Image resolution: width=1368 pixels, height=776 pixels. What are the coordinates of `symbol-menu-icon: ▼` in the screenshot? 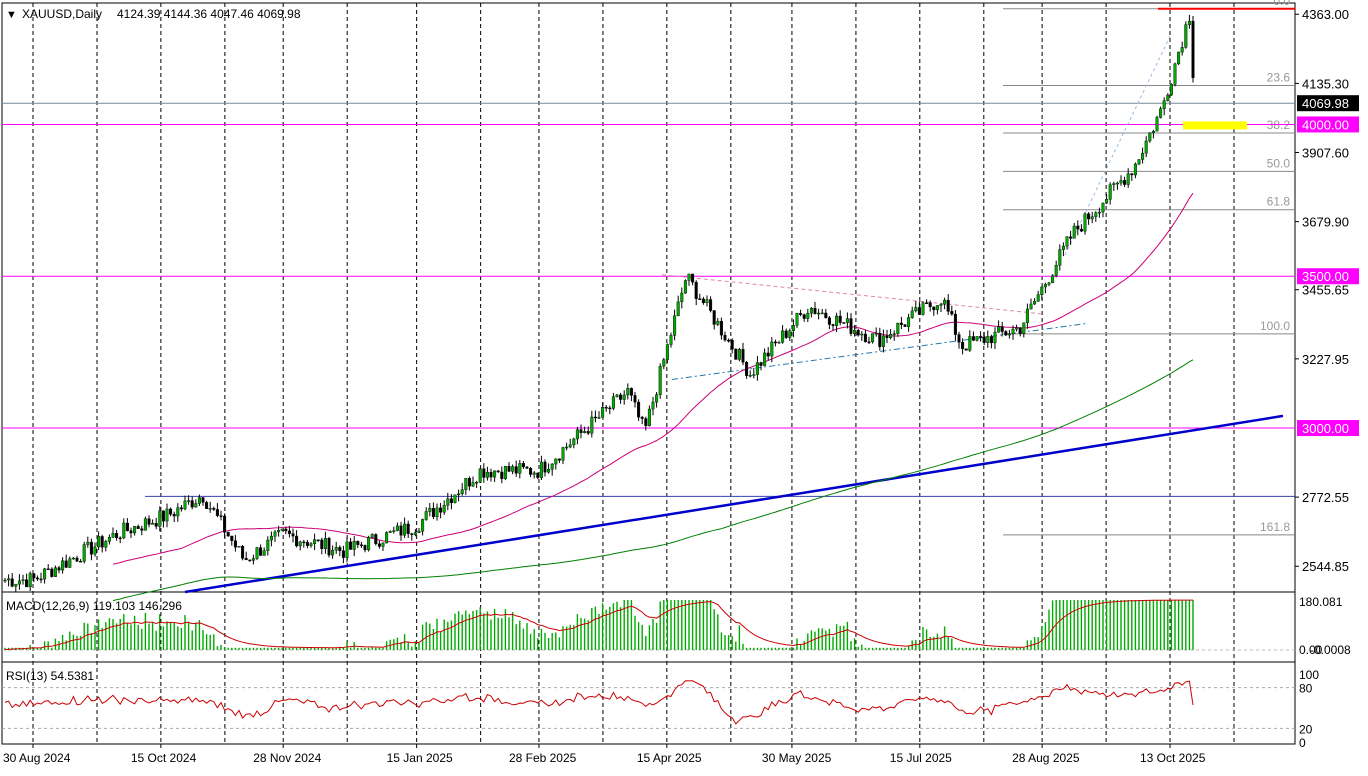 It's located at (11, 15).